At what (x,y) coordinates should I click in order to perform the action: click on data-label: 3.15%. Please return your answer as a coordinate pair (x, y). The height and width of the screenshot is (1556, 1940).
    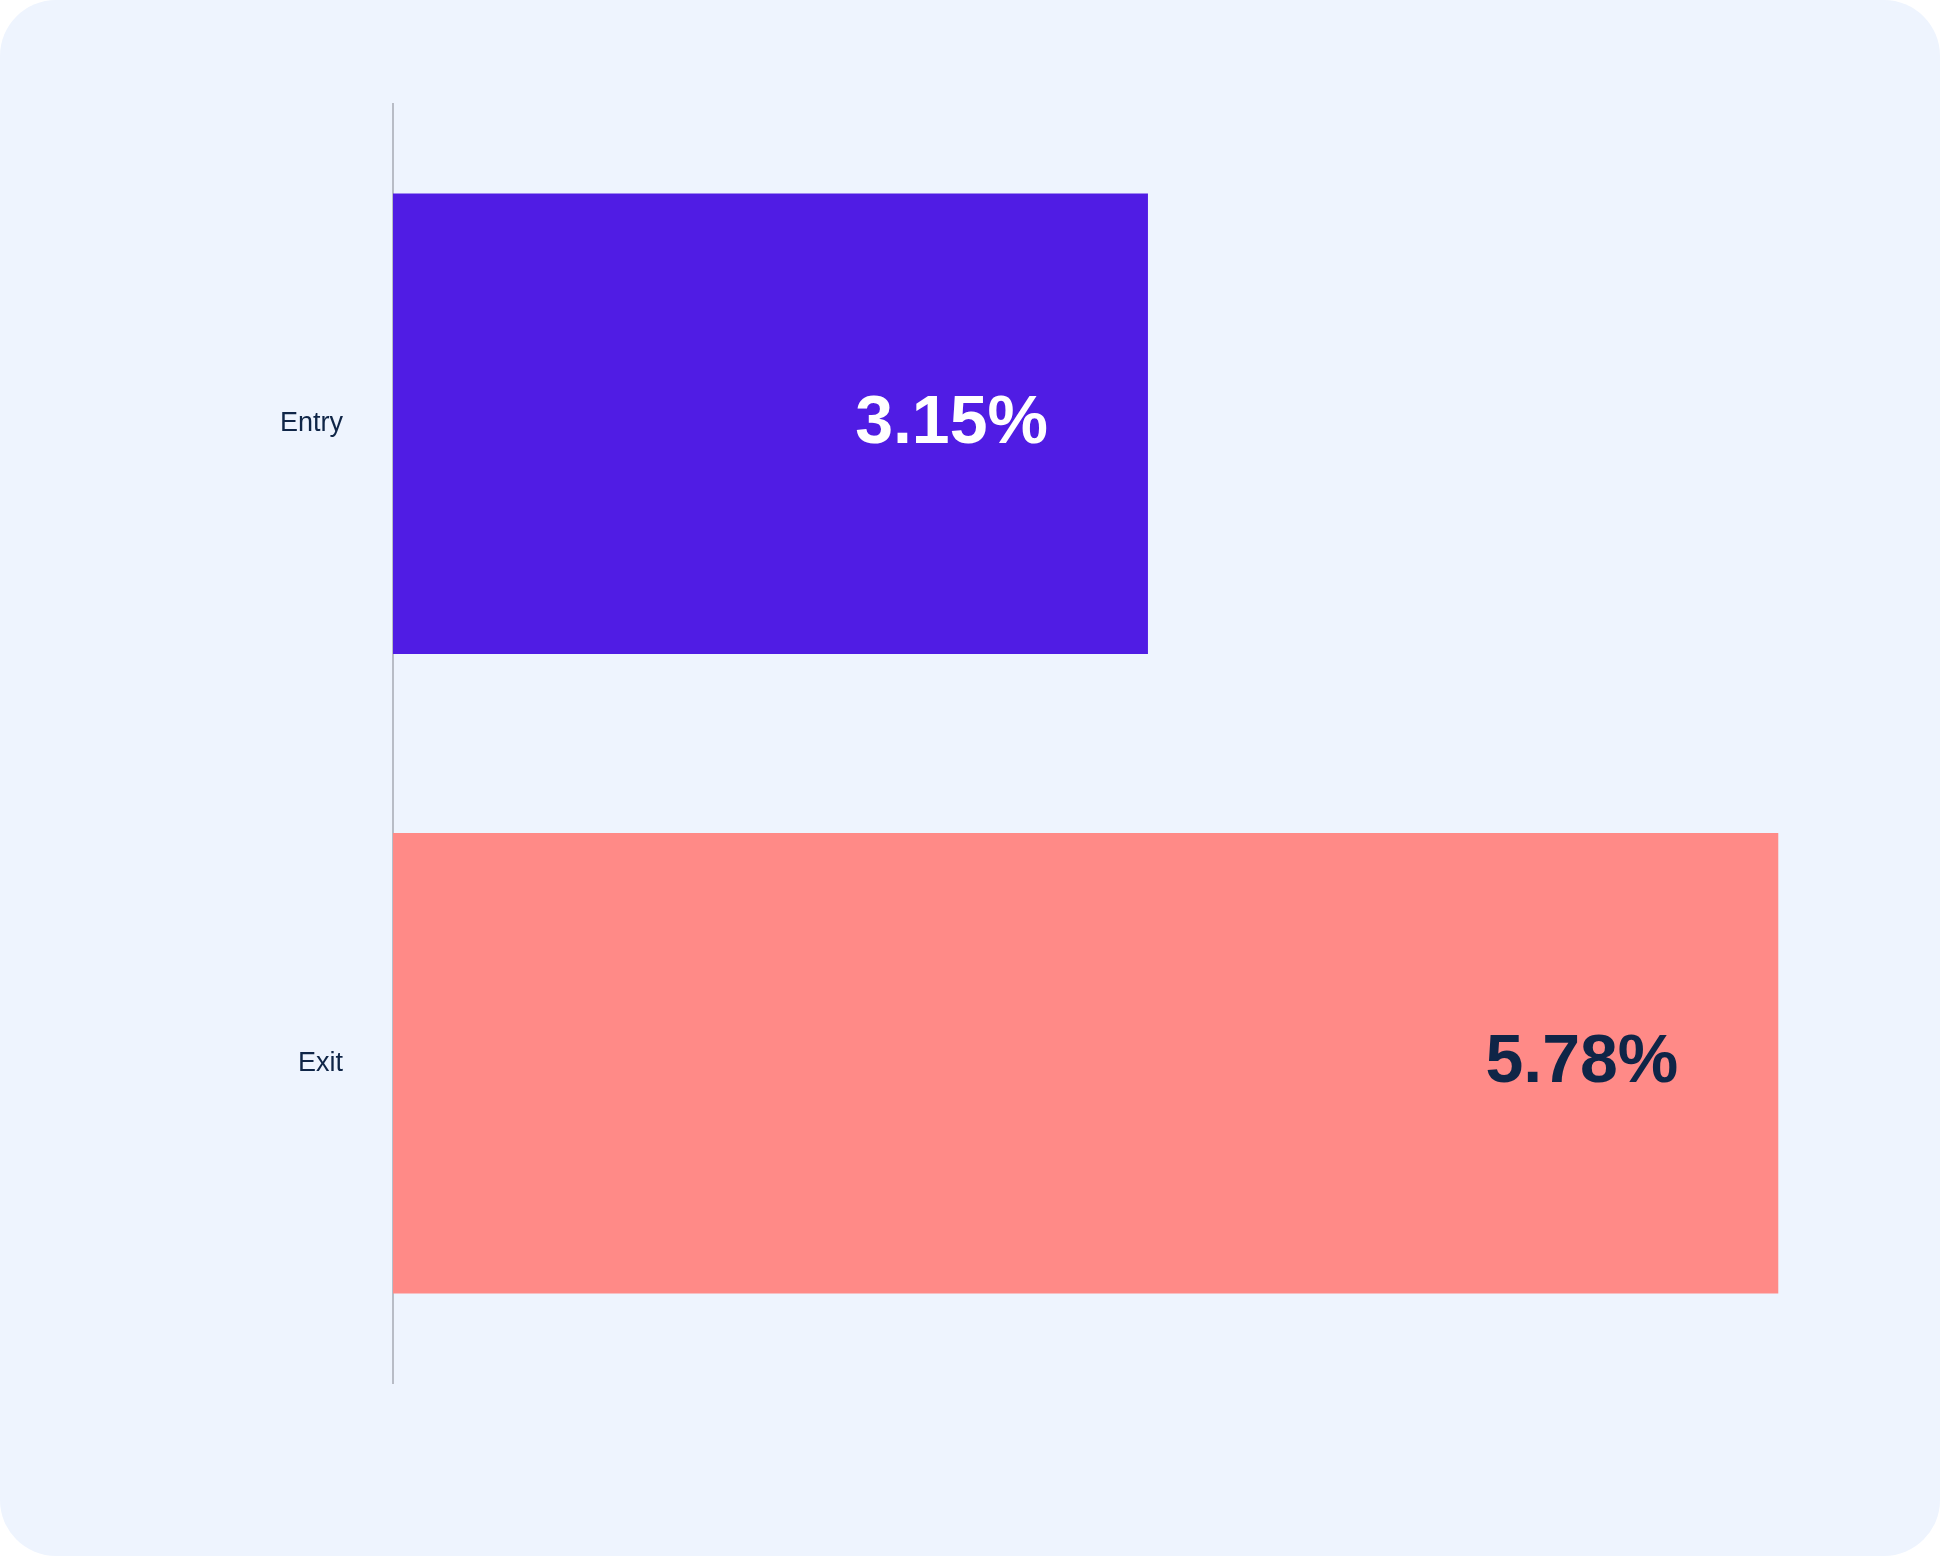
    Looking at the image, I should click on (951, 418).